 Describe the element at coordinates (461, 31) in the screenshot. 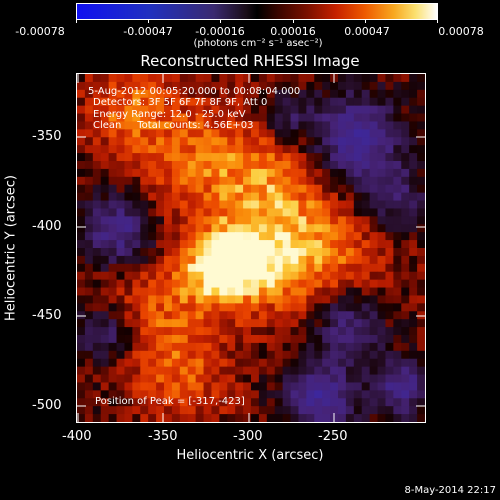

I see `colorbar-tick-label: 0.00078` at that location.